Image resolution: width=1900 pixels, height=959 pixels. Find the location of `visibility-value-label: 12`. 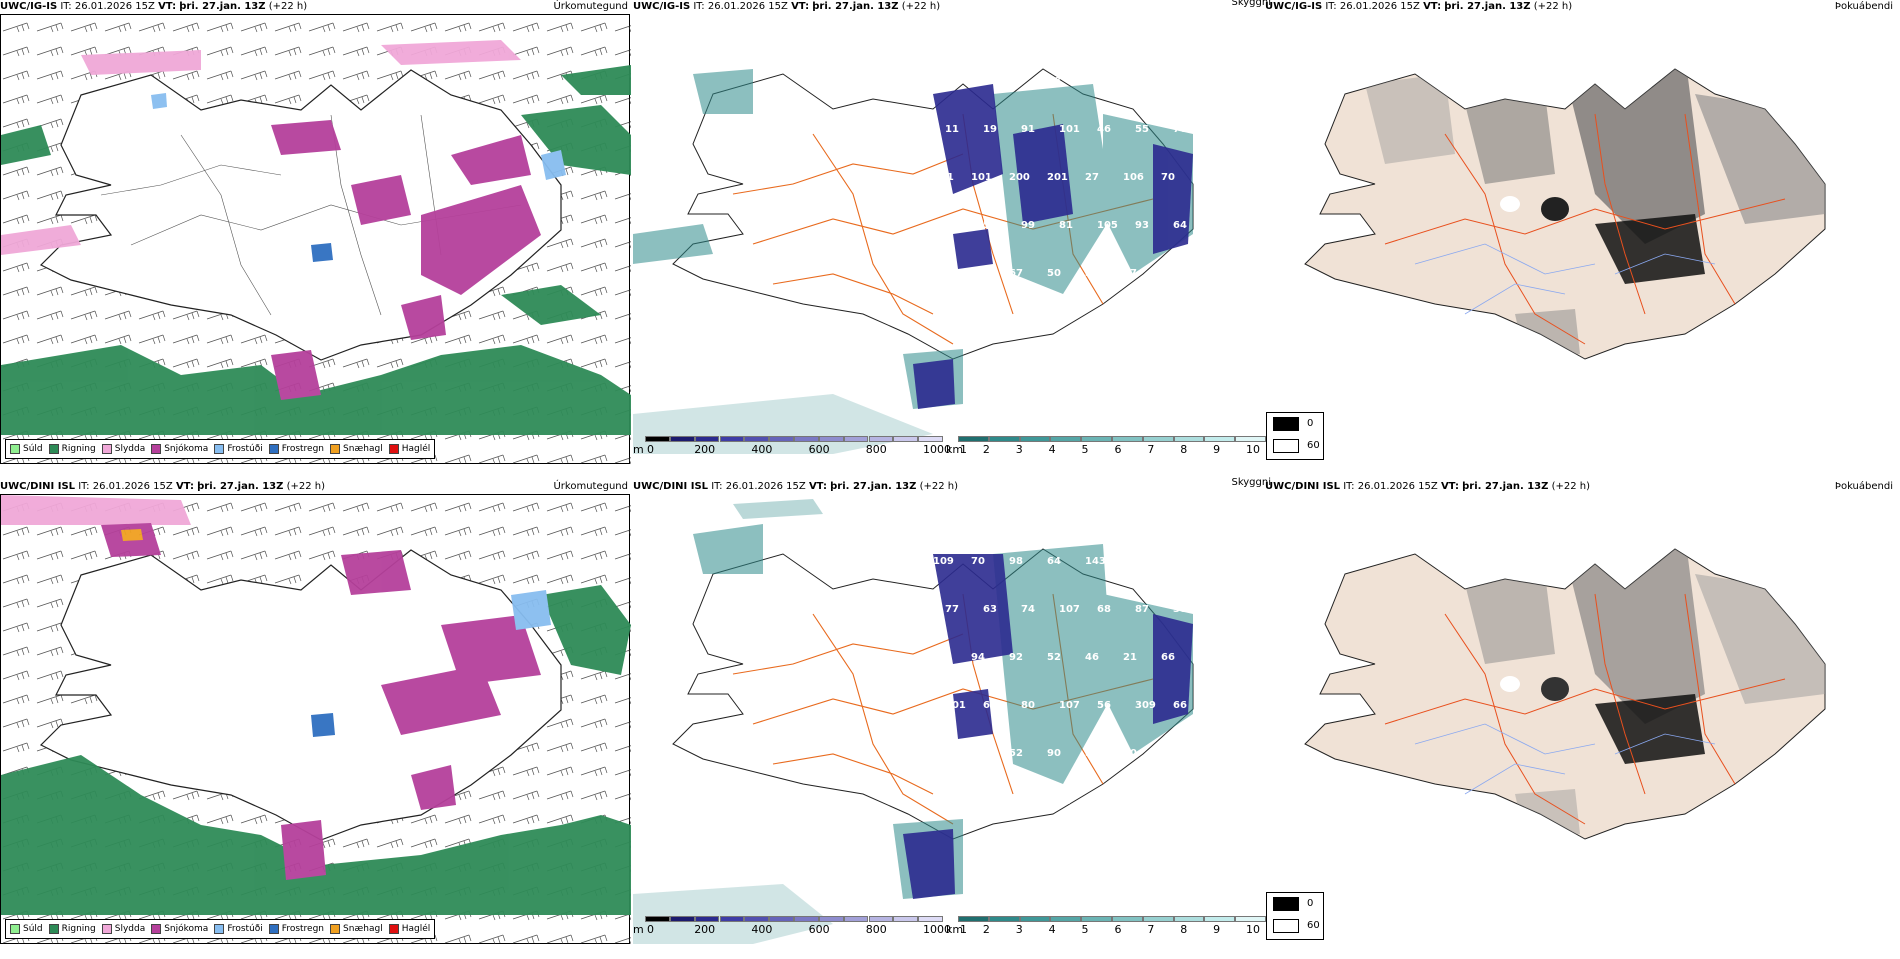

visibility-value-label: 12 is located at coordinates (1168, 81).